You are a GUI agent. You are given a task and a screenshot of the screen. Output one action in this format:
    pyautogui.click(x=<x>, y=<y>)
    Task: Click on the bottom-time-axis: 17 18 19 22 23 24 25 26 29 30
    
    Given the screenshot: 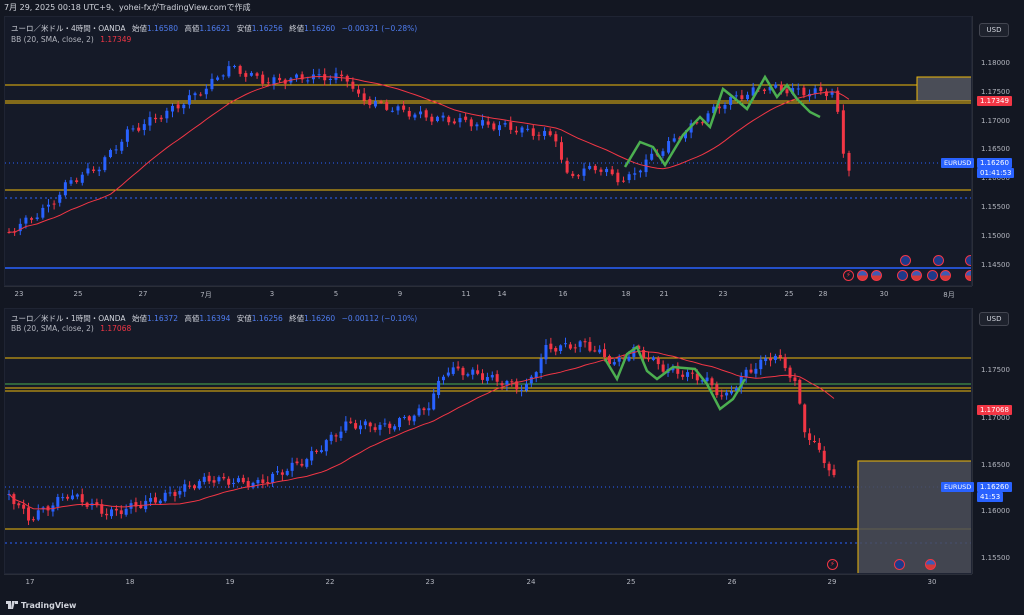 What is the action you would take?
    pyautogui.click(x=488, y=581)
    